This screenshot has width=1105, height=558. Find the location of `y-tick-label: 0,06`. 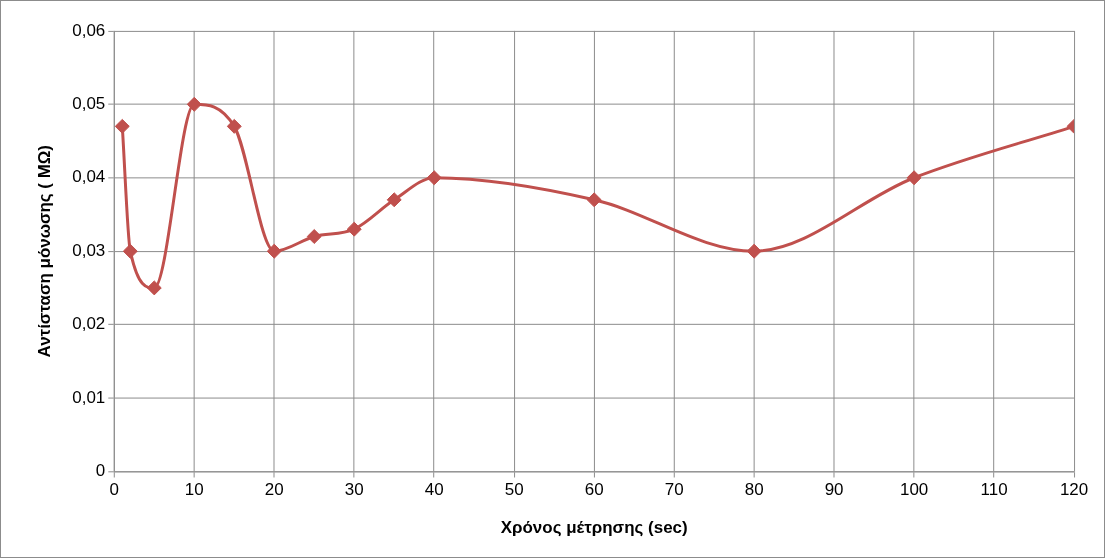

y-tick-label: 0,06 is located at coordinates (89, 30).